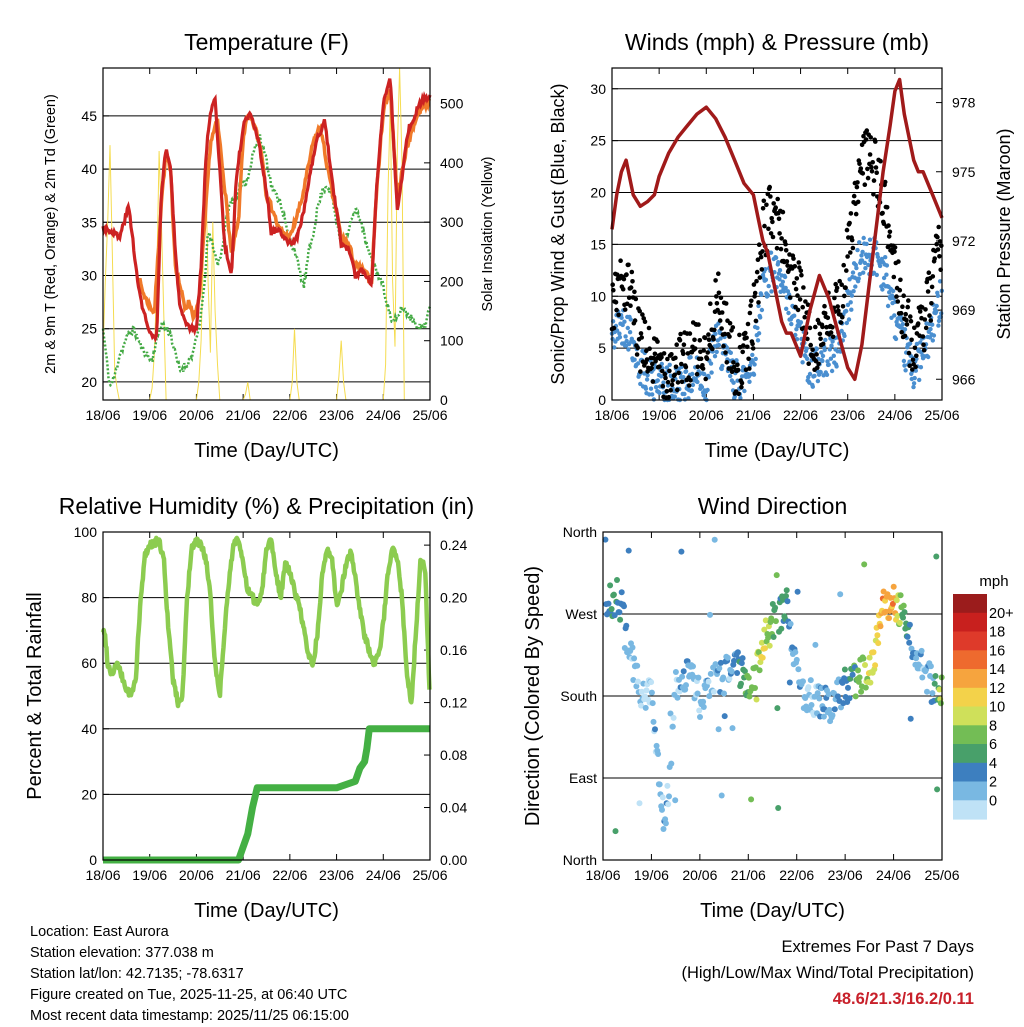 This screenshot has width=1024, height=1027. What do you see at coordinates (699, 875) in the screenshot?
I see `wind_direction-xtick-label: 20/06` at bounding box center [699, 875].